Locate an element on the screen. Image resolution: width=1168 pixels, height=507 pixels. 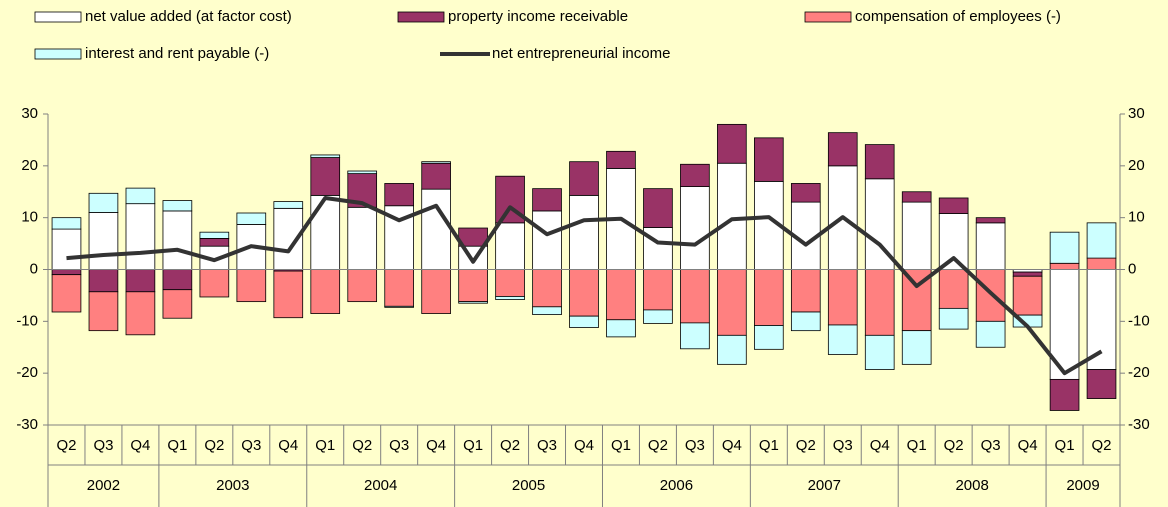
legend-label: compensation of employees (-) is located at coordinates (958, 16).